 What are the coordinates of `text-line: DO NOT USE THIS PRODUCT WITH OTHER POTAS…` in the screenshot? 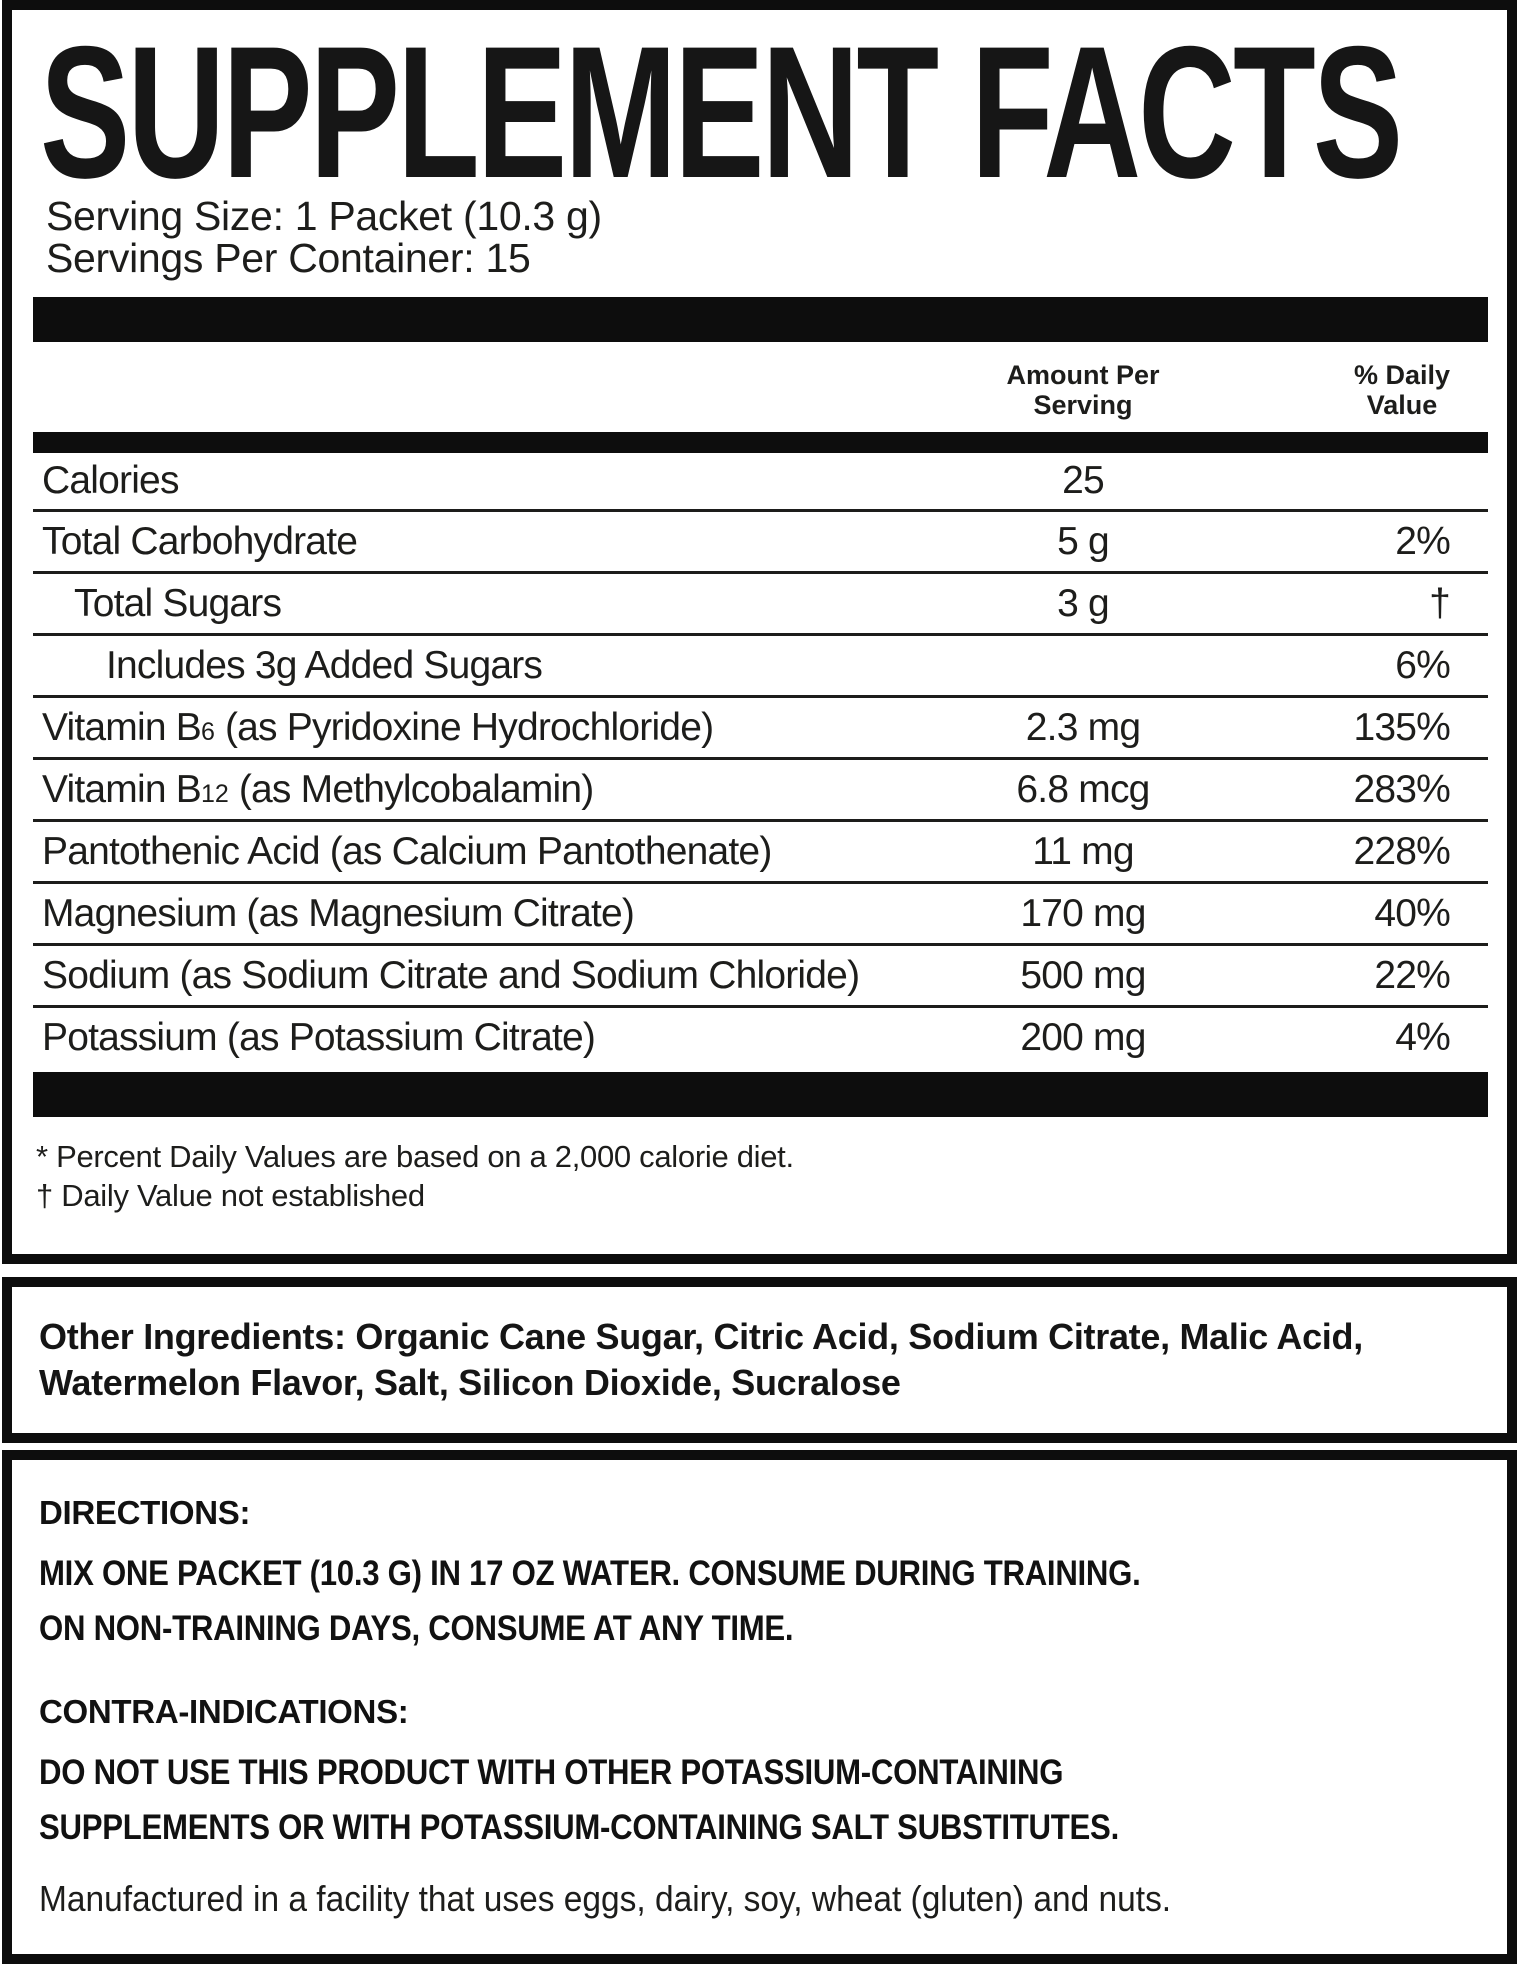 It's located at (551, 1772).